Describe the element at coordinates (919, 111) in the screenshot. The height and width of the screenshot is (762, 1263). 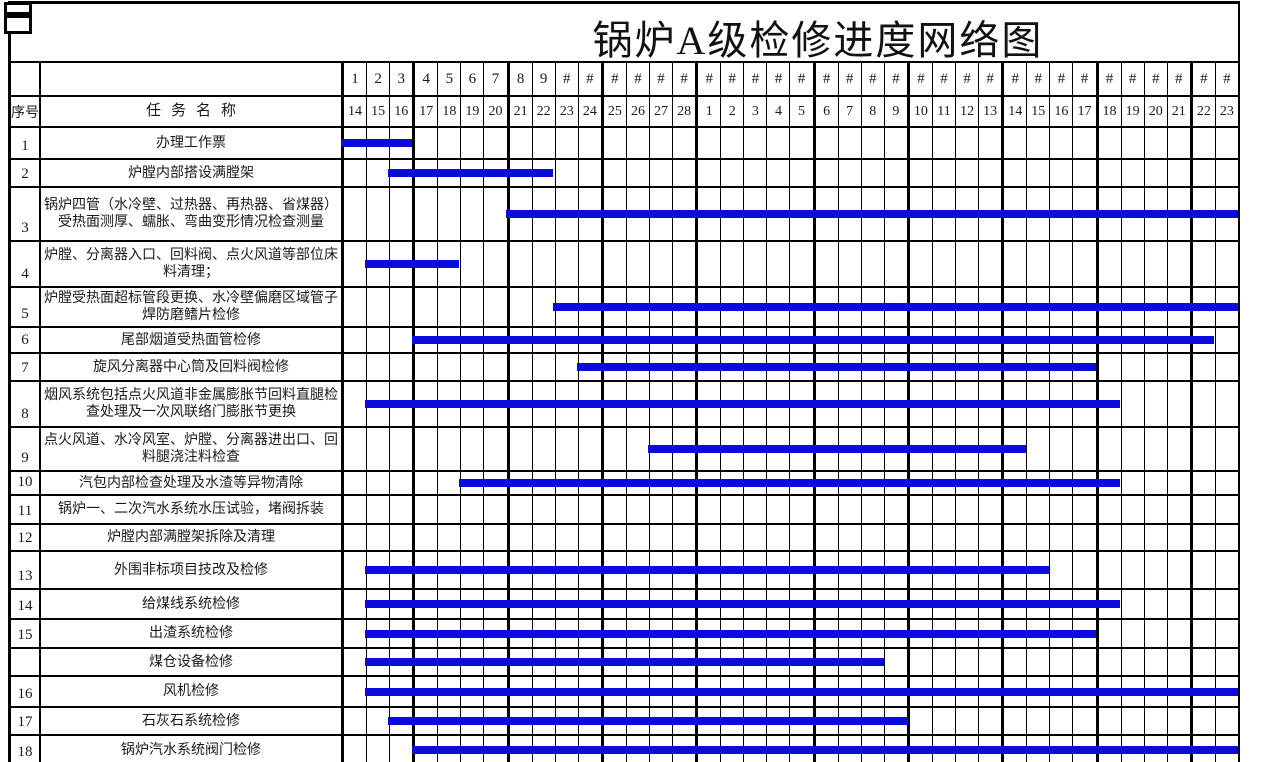
I see `date-header-cell: 10` at that location.